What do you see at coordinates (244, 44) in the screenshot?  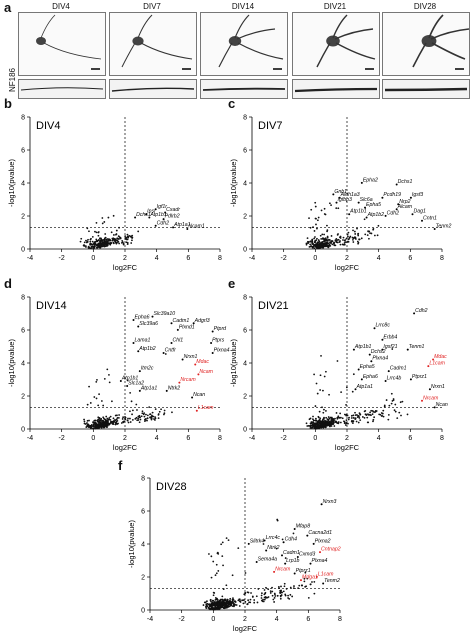 I see `micrograph-div14` at bounding box center [244, 44].